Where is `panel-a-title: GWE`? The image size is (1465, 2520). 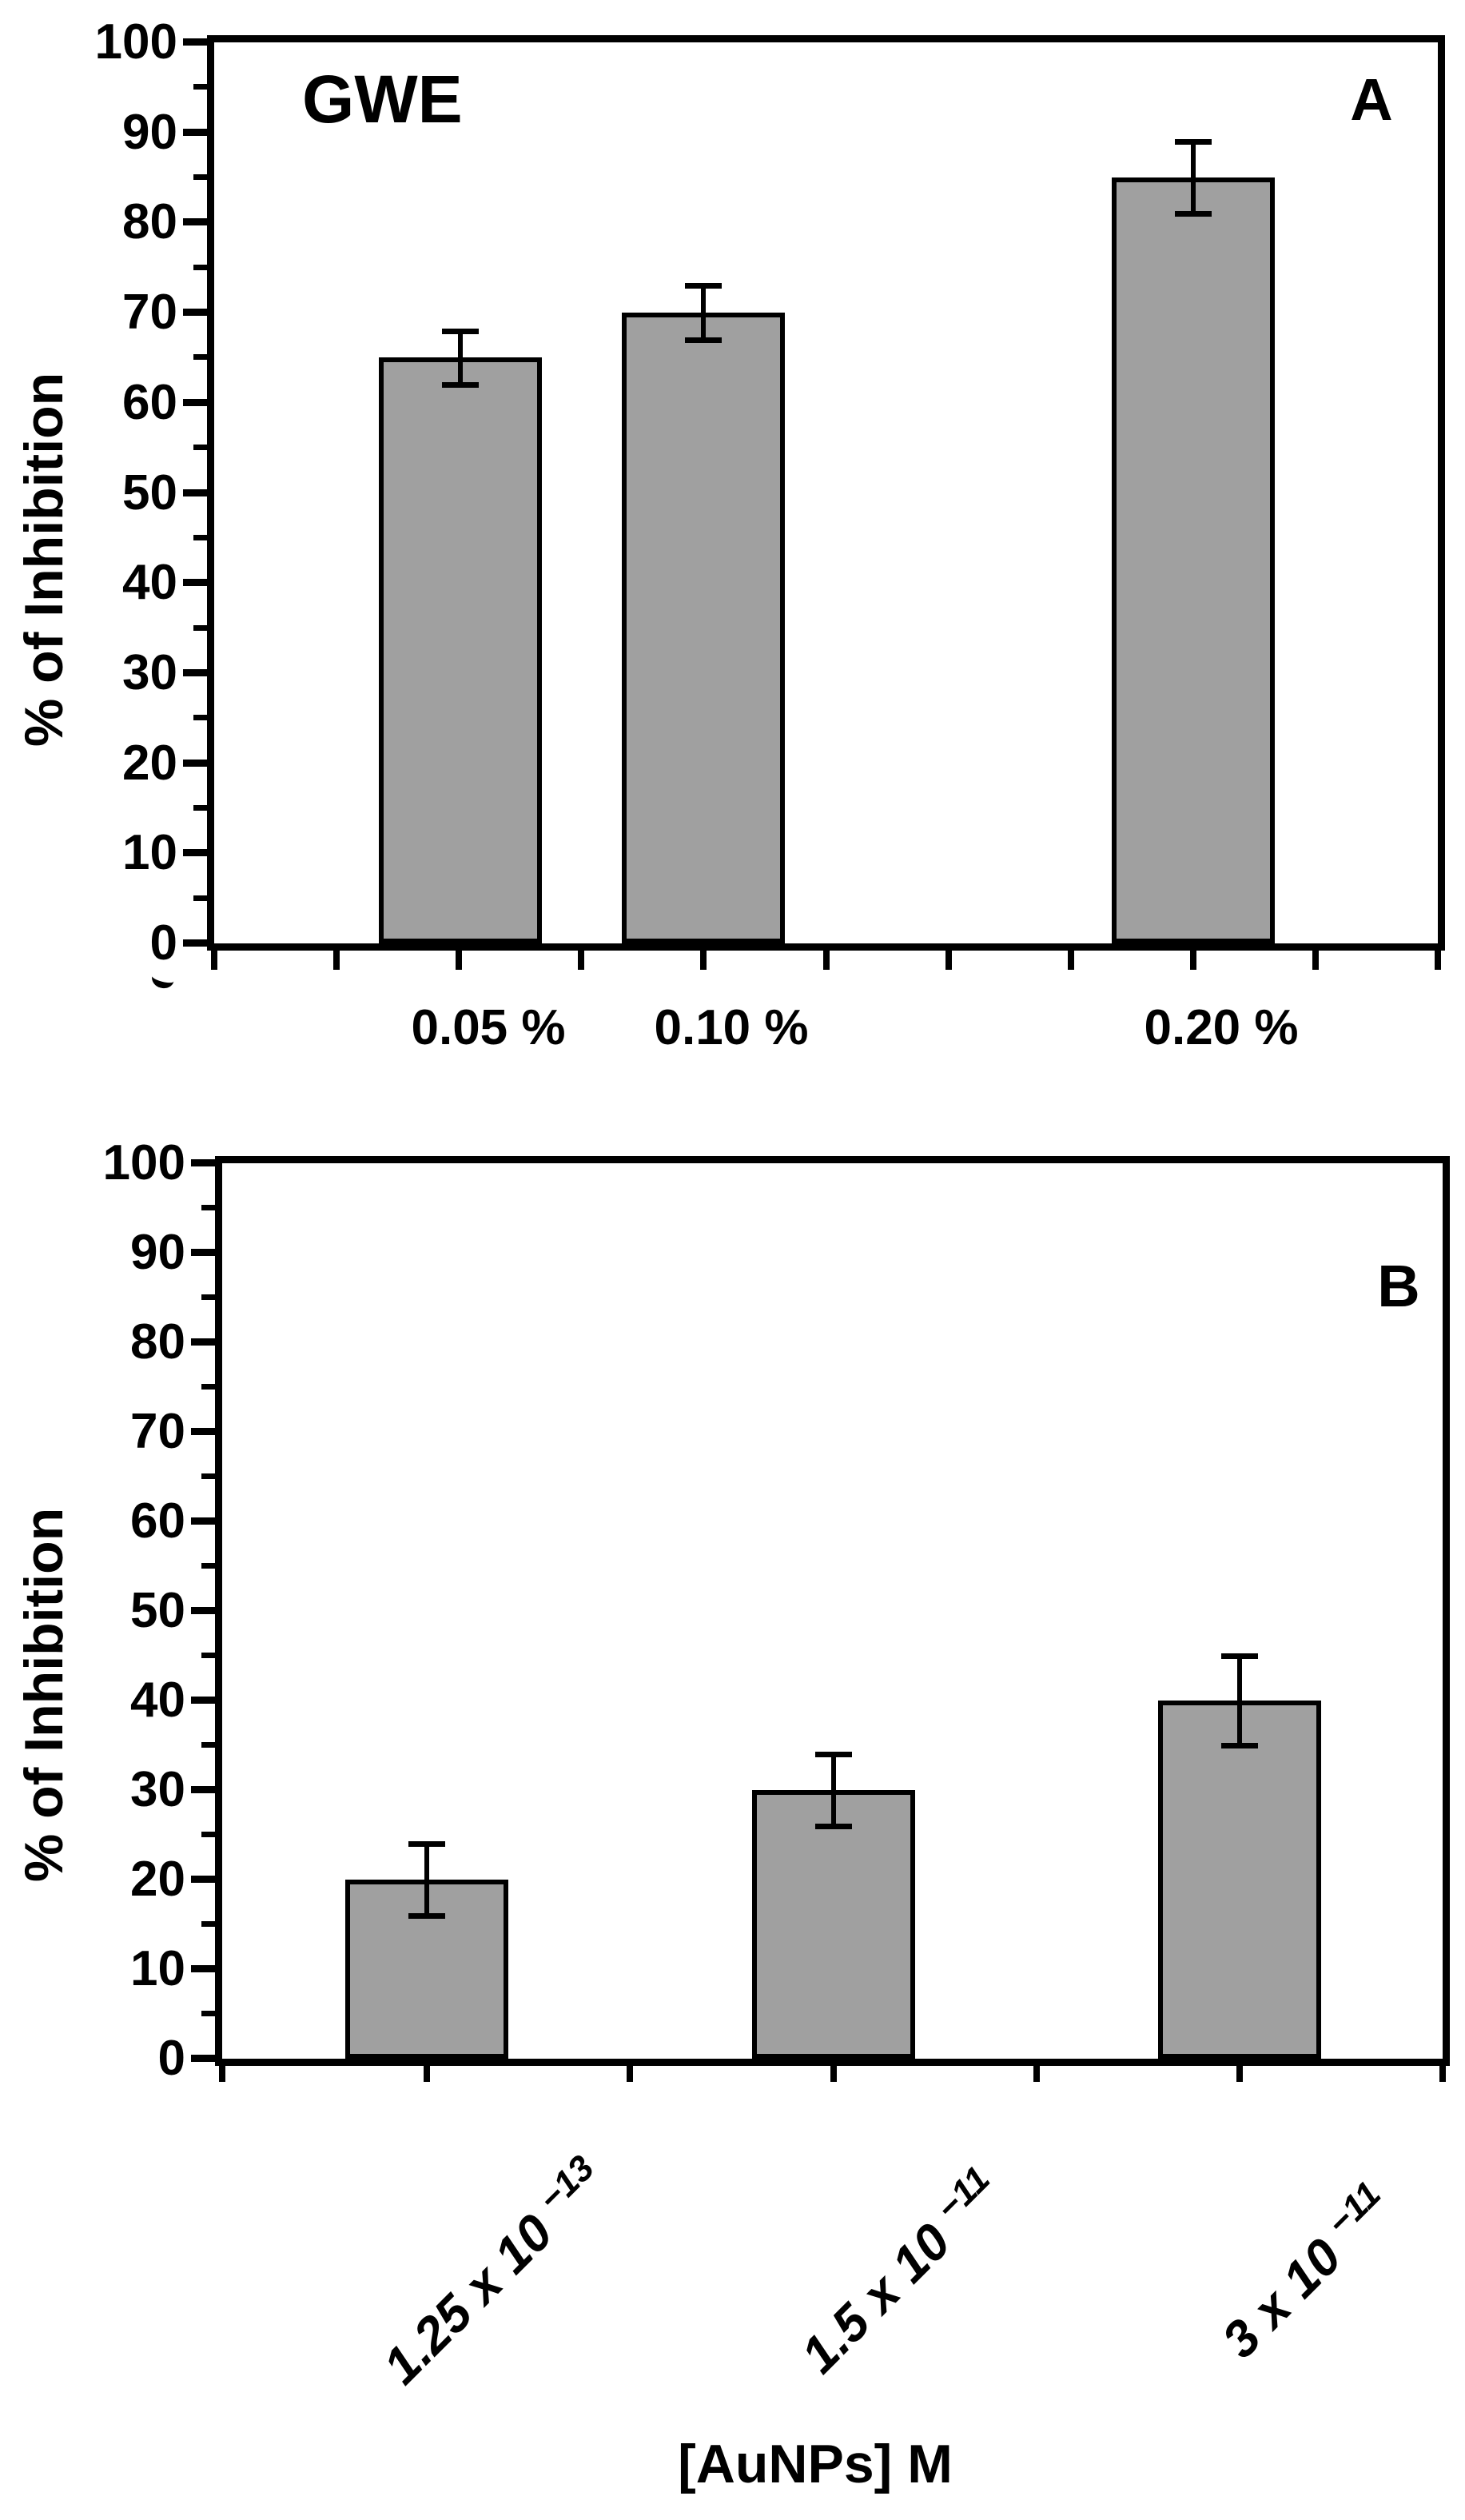 panel-a-title: GWE is located at coordinates (383, 99).